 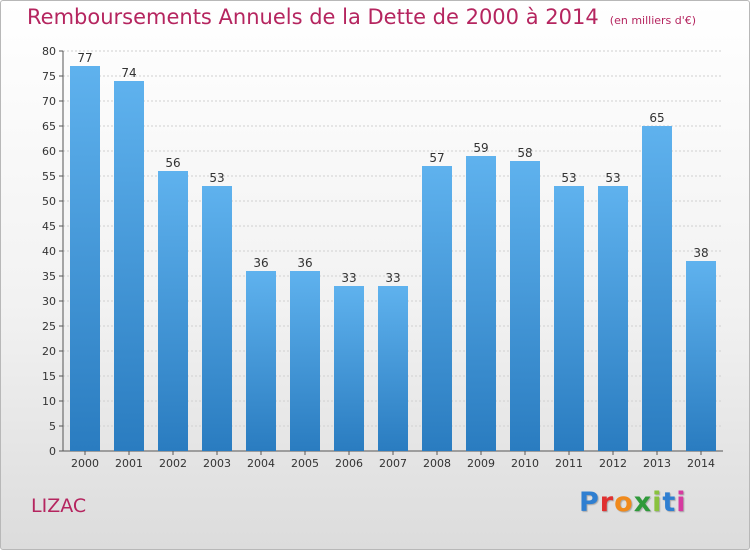 I want to click on x-tick-label: 2010, so click(x=525, y=463).